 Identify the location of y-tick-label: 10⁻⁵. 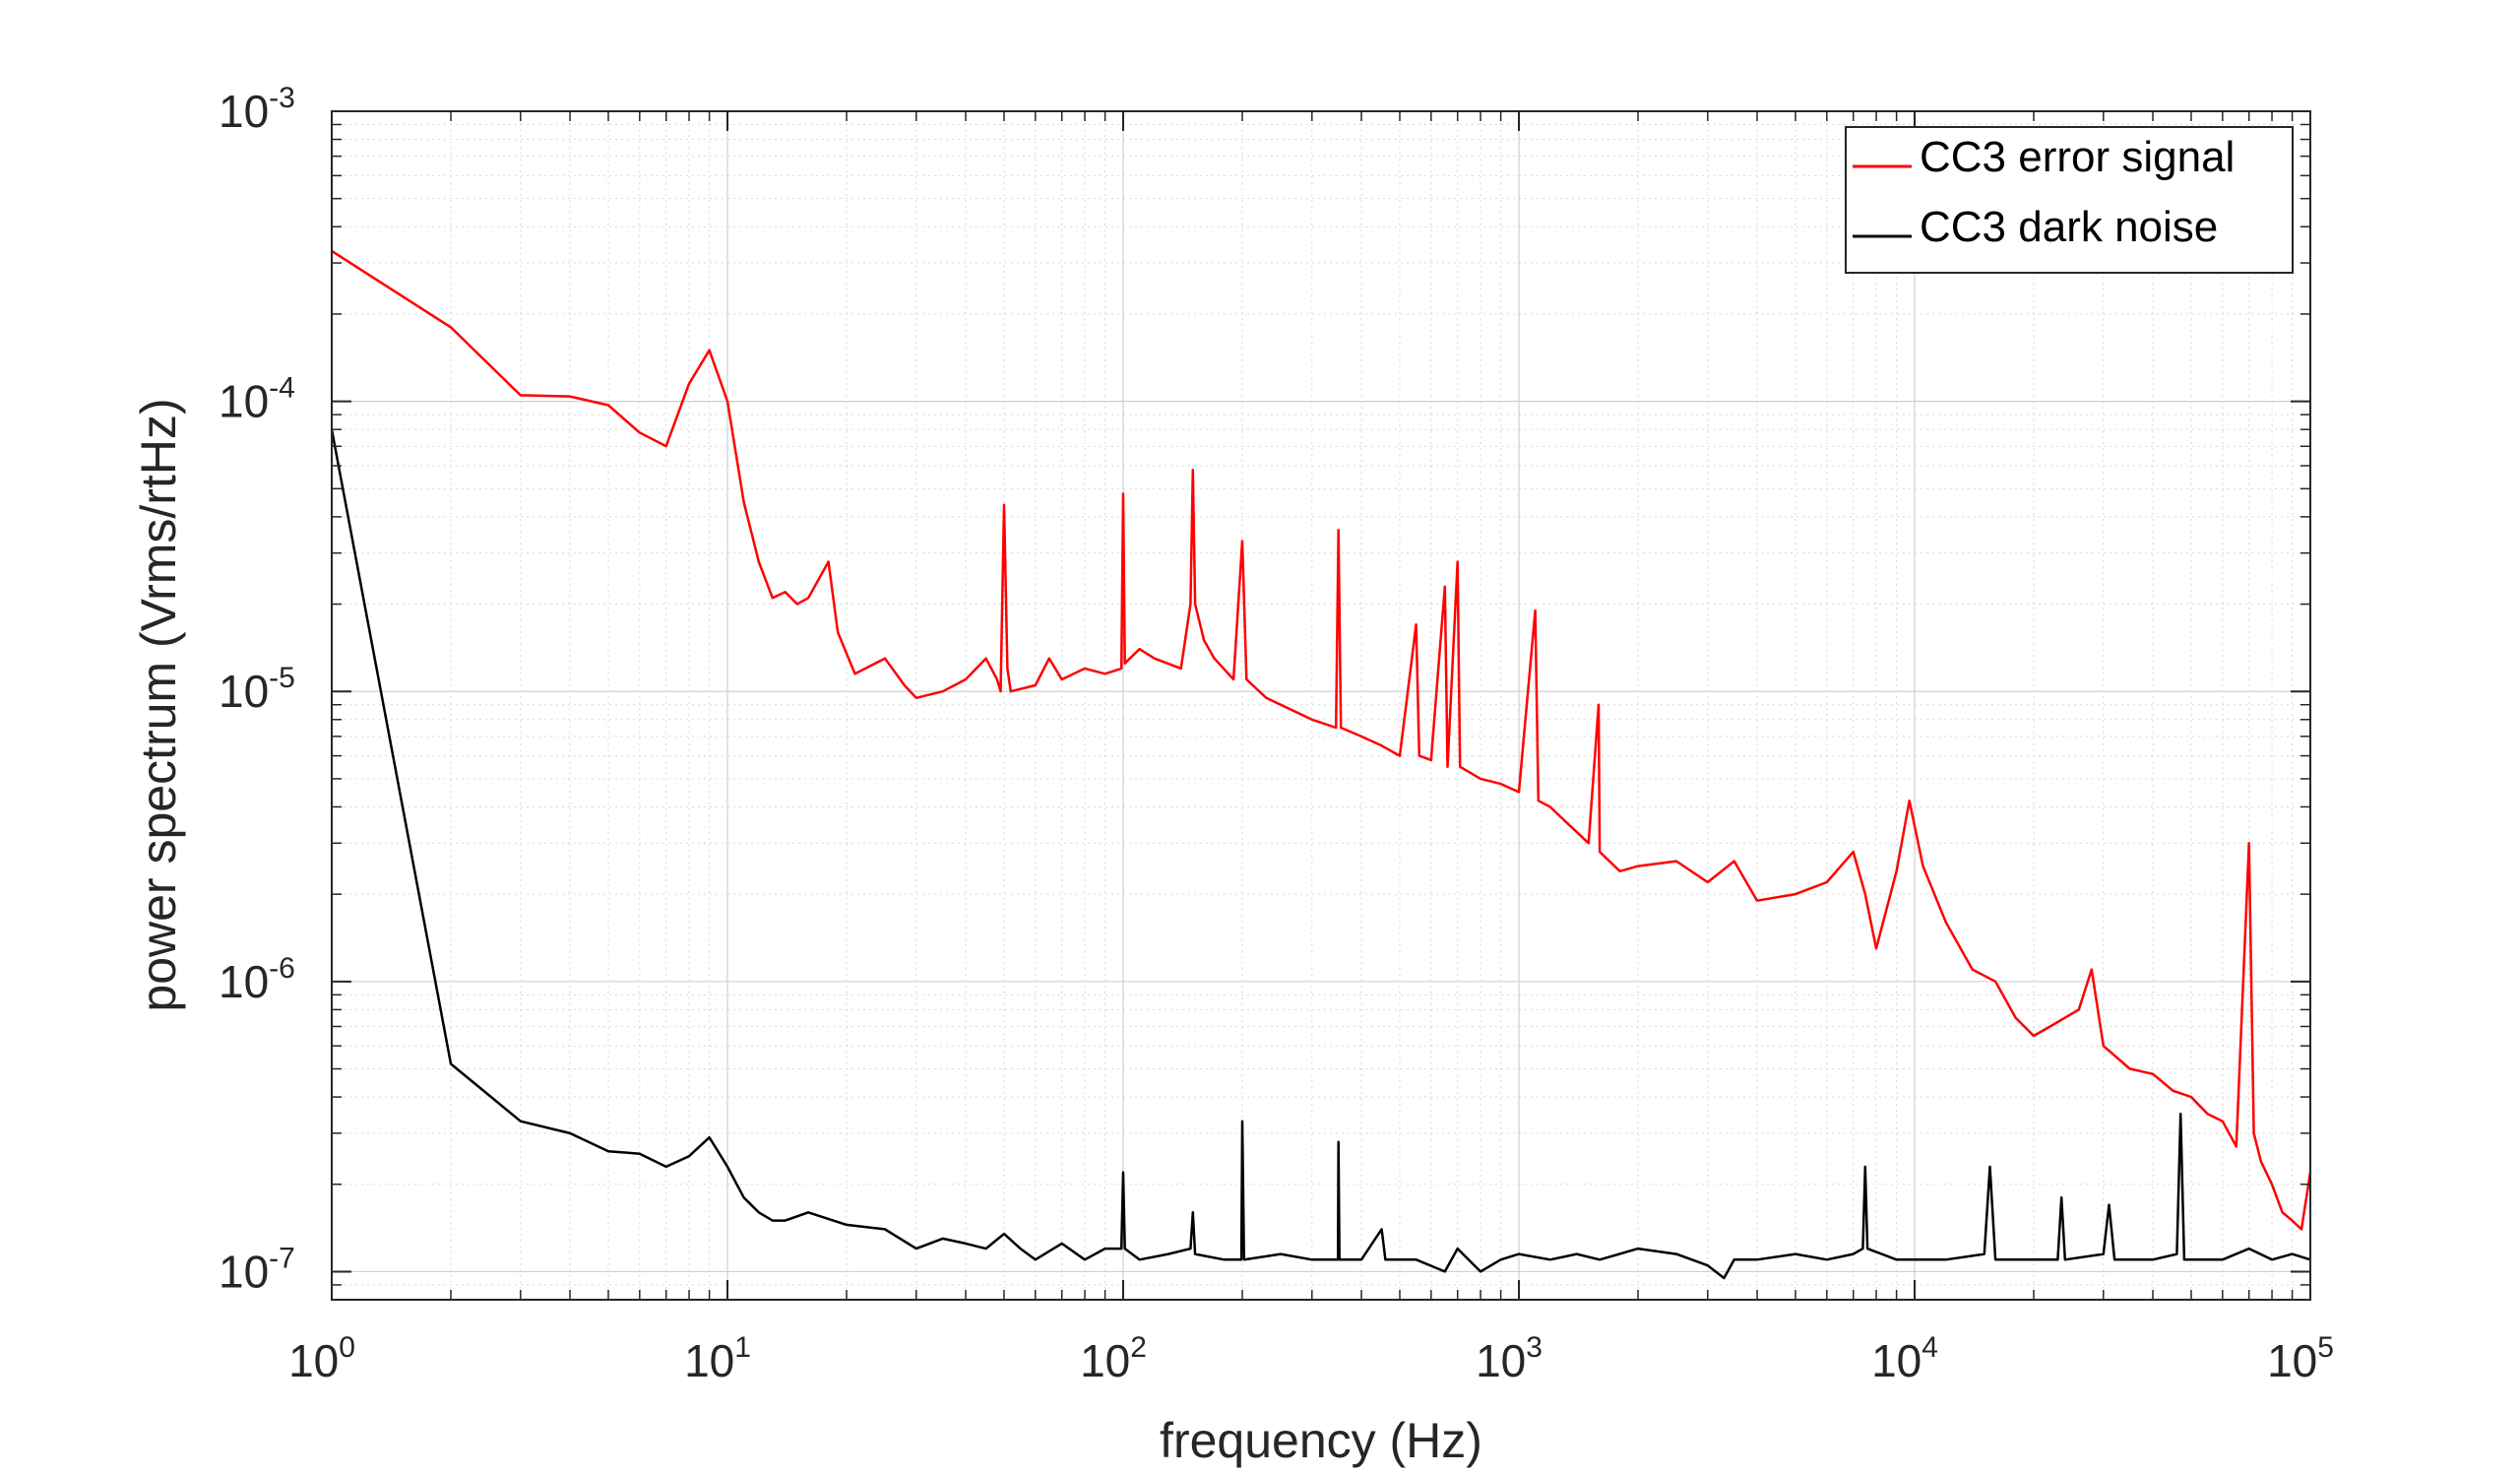
(257, 689).